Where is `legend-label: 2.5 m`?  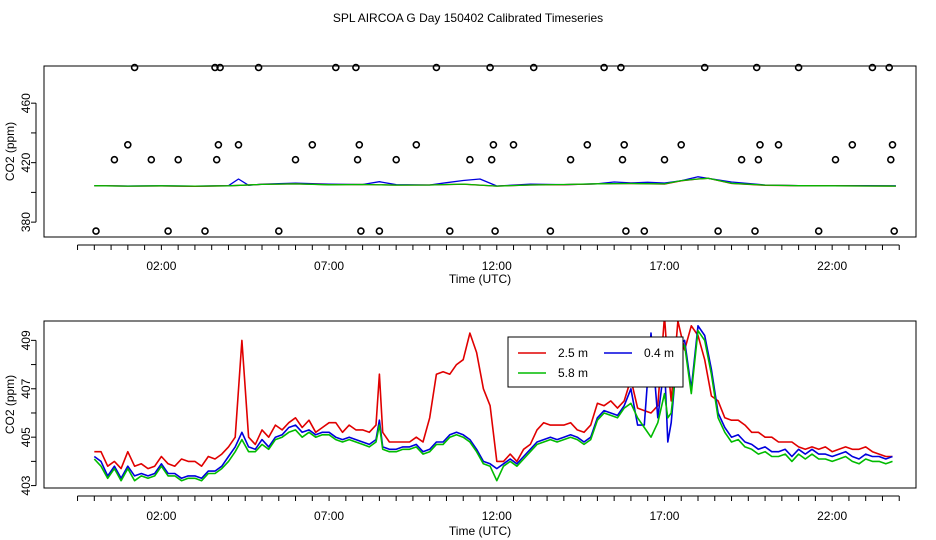 legend-label: 2.5 m is located at coordinates (573, 353).